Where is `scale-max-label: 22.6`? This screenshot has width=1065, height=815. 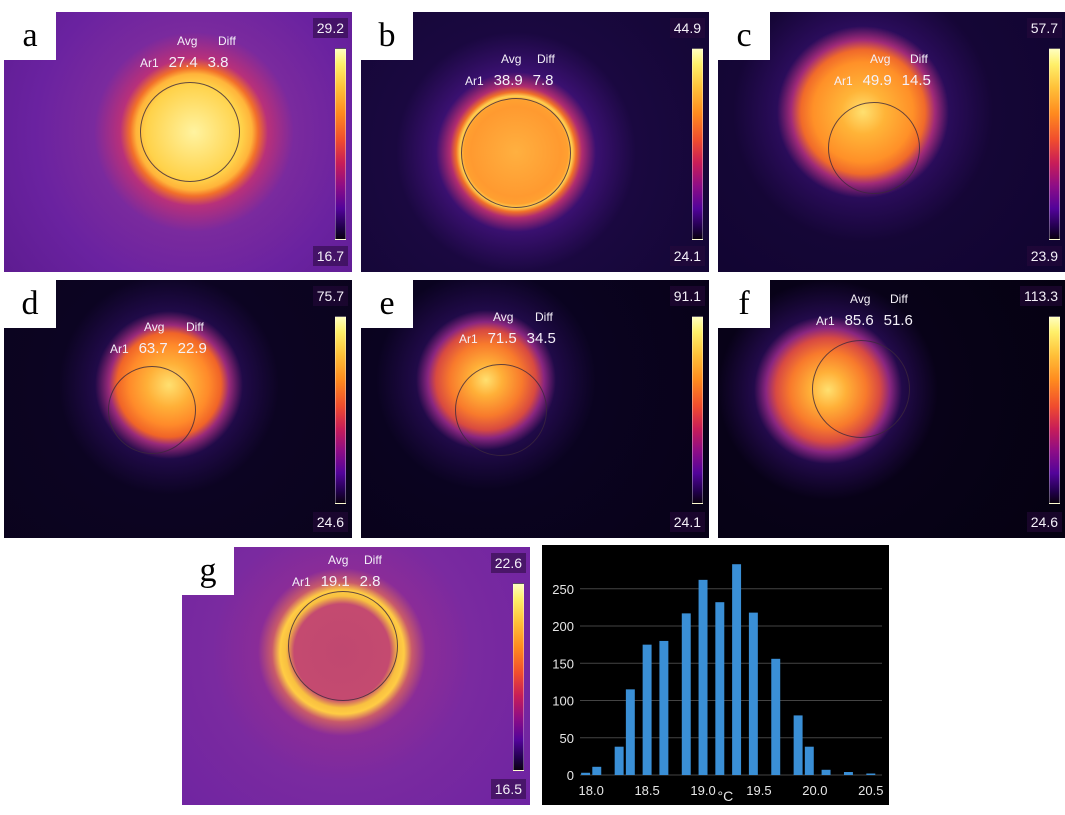
scale-max-label: 22.6 is located at coordinates (508, 563).